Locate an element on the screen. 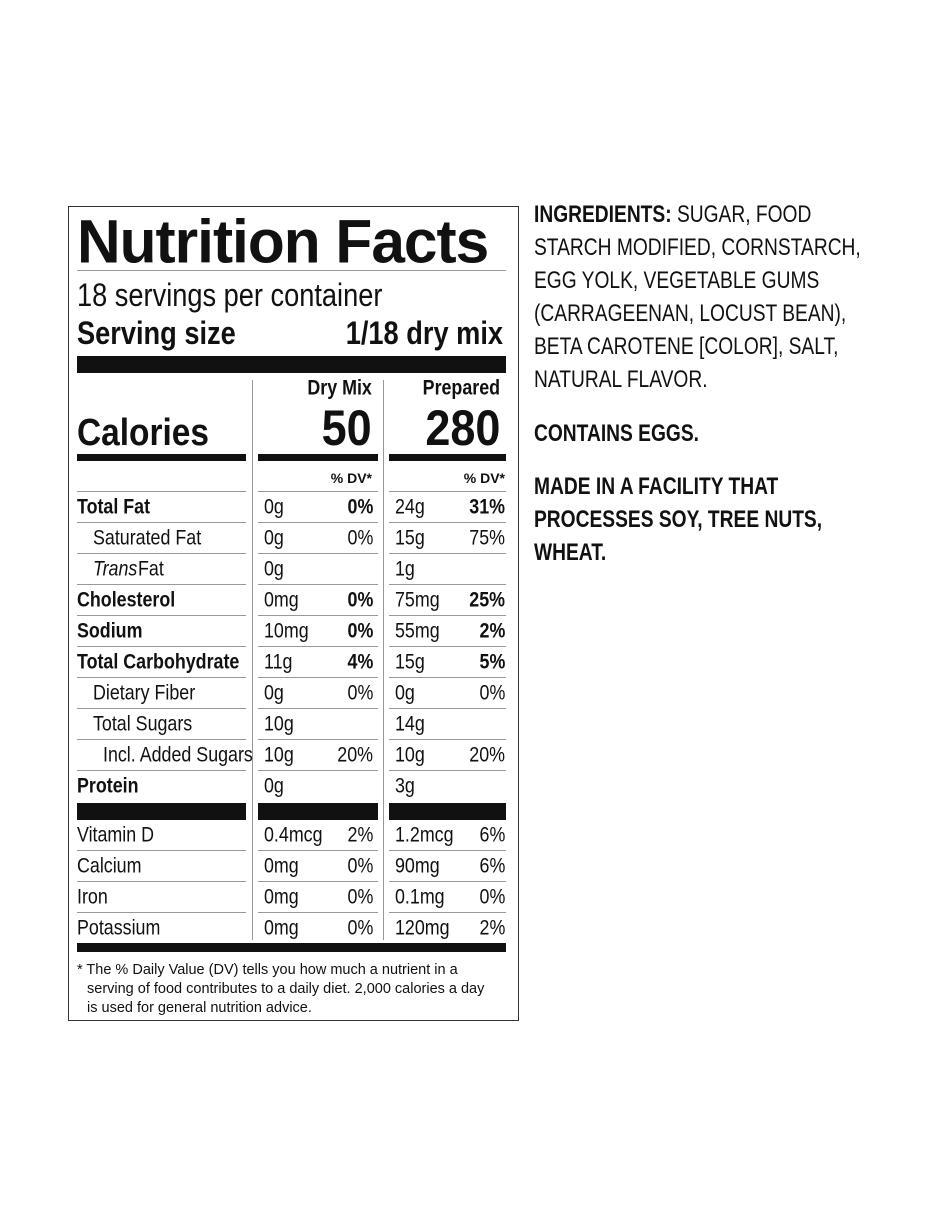 The width and height of the screenshot is (940, 1215). nutrient-name: Saturated Fat is located at coordinates (147, 538).